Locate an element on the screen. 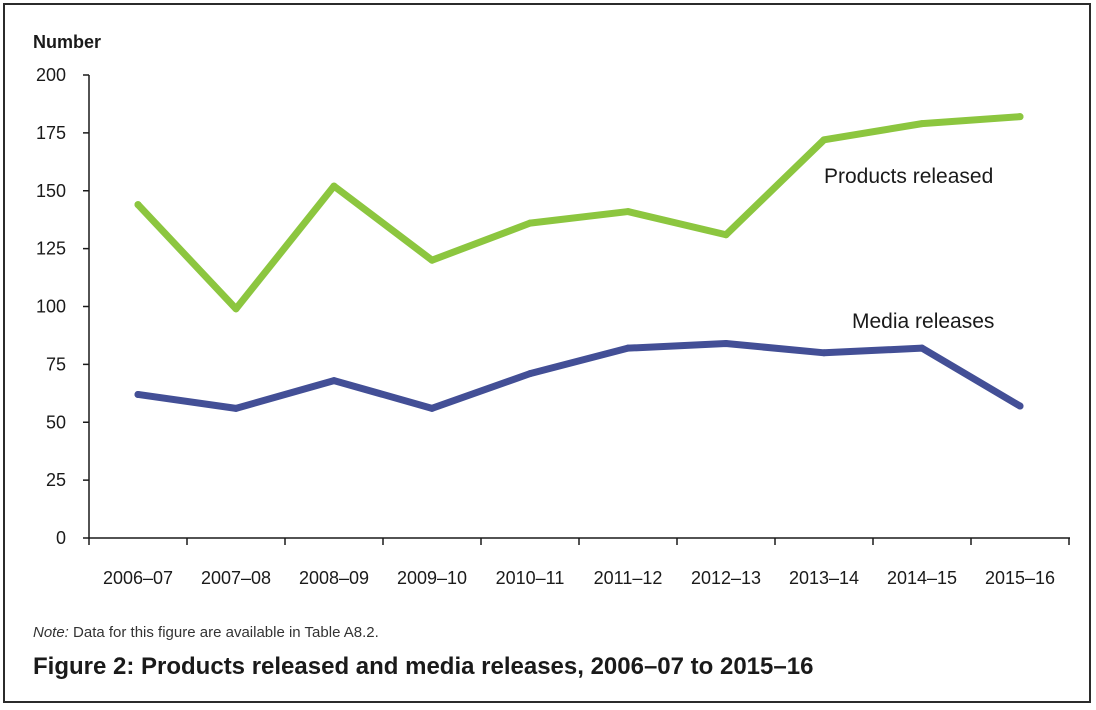  y-tick-label: 25 is located at coordinates (56, 480).